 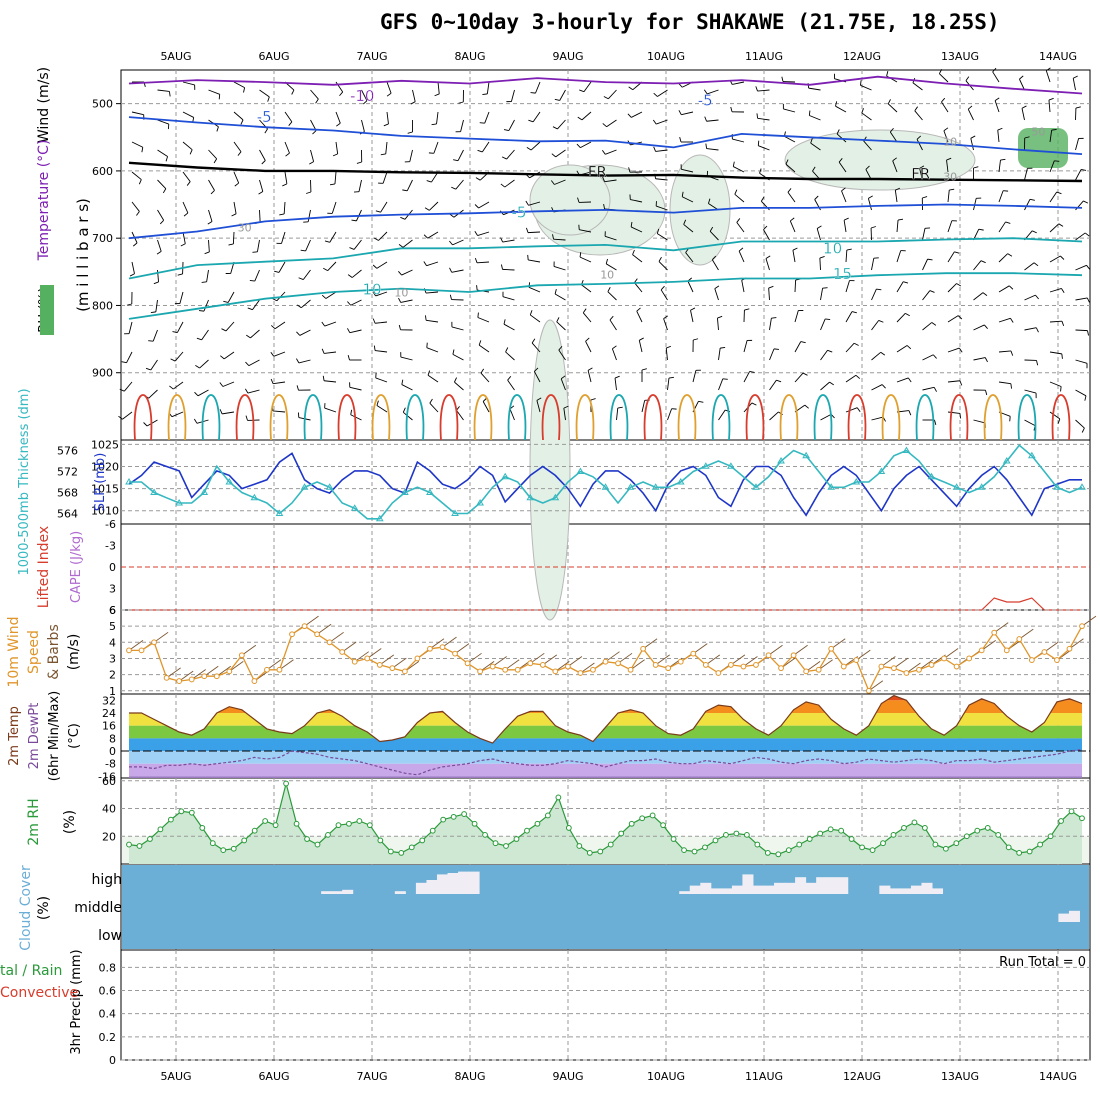 What do you see at coordinates (530, 497) in the screenshot?
I see `thickness-marker` at bounding box center [530, 497].